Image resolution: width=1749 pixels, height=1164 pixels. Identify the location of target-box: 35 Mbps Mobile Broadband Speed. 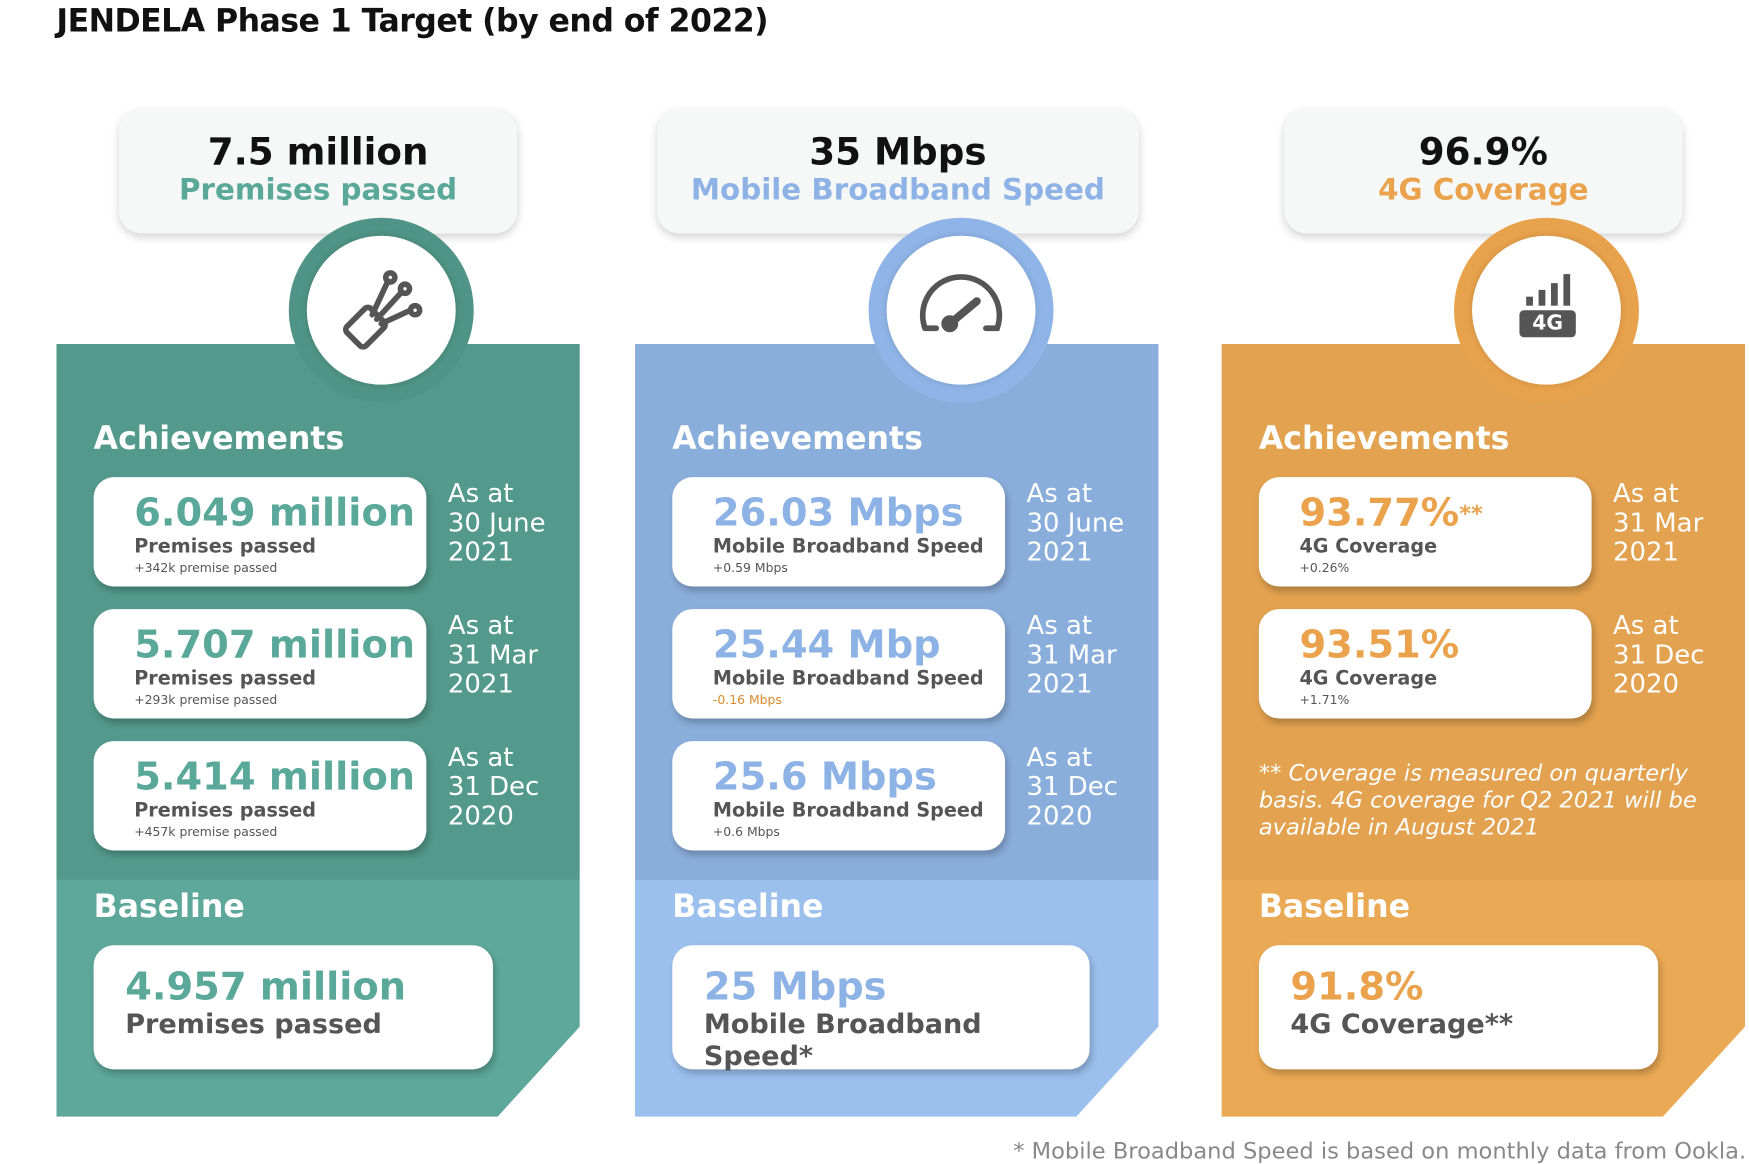
(898, 171).